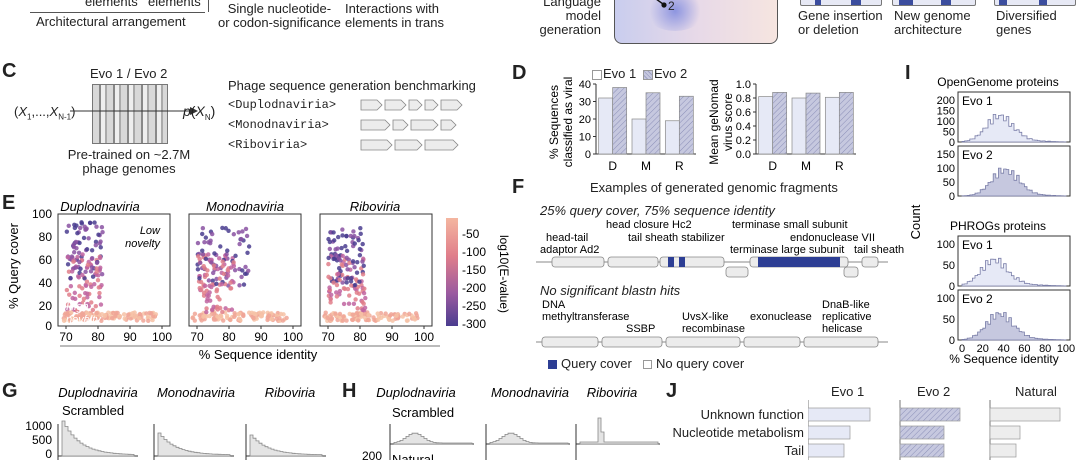 The image size is (1080, 460). What do you see at coordinates (130, 337) in the screenshot?
I see `x-tick-label: 90` at bounding box center [130, 337].